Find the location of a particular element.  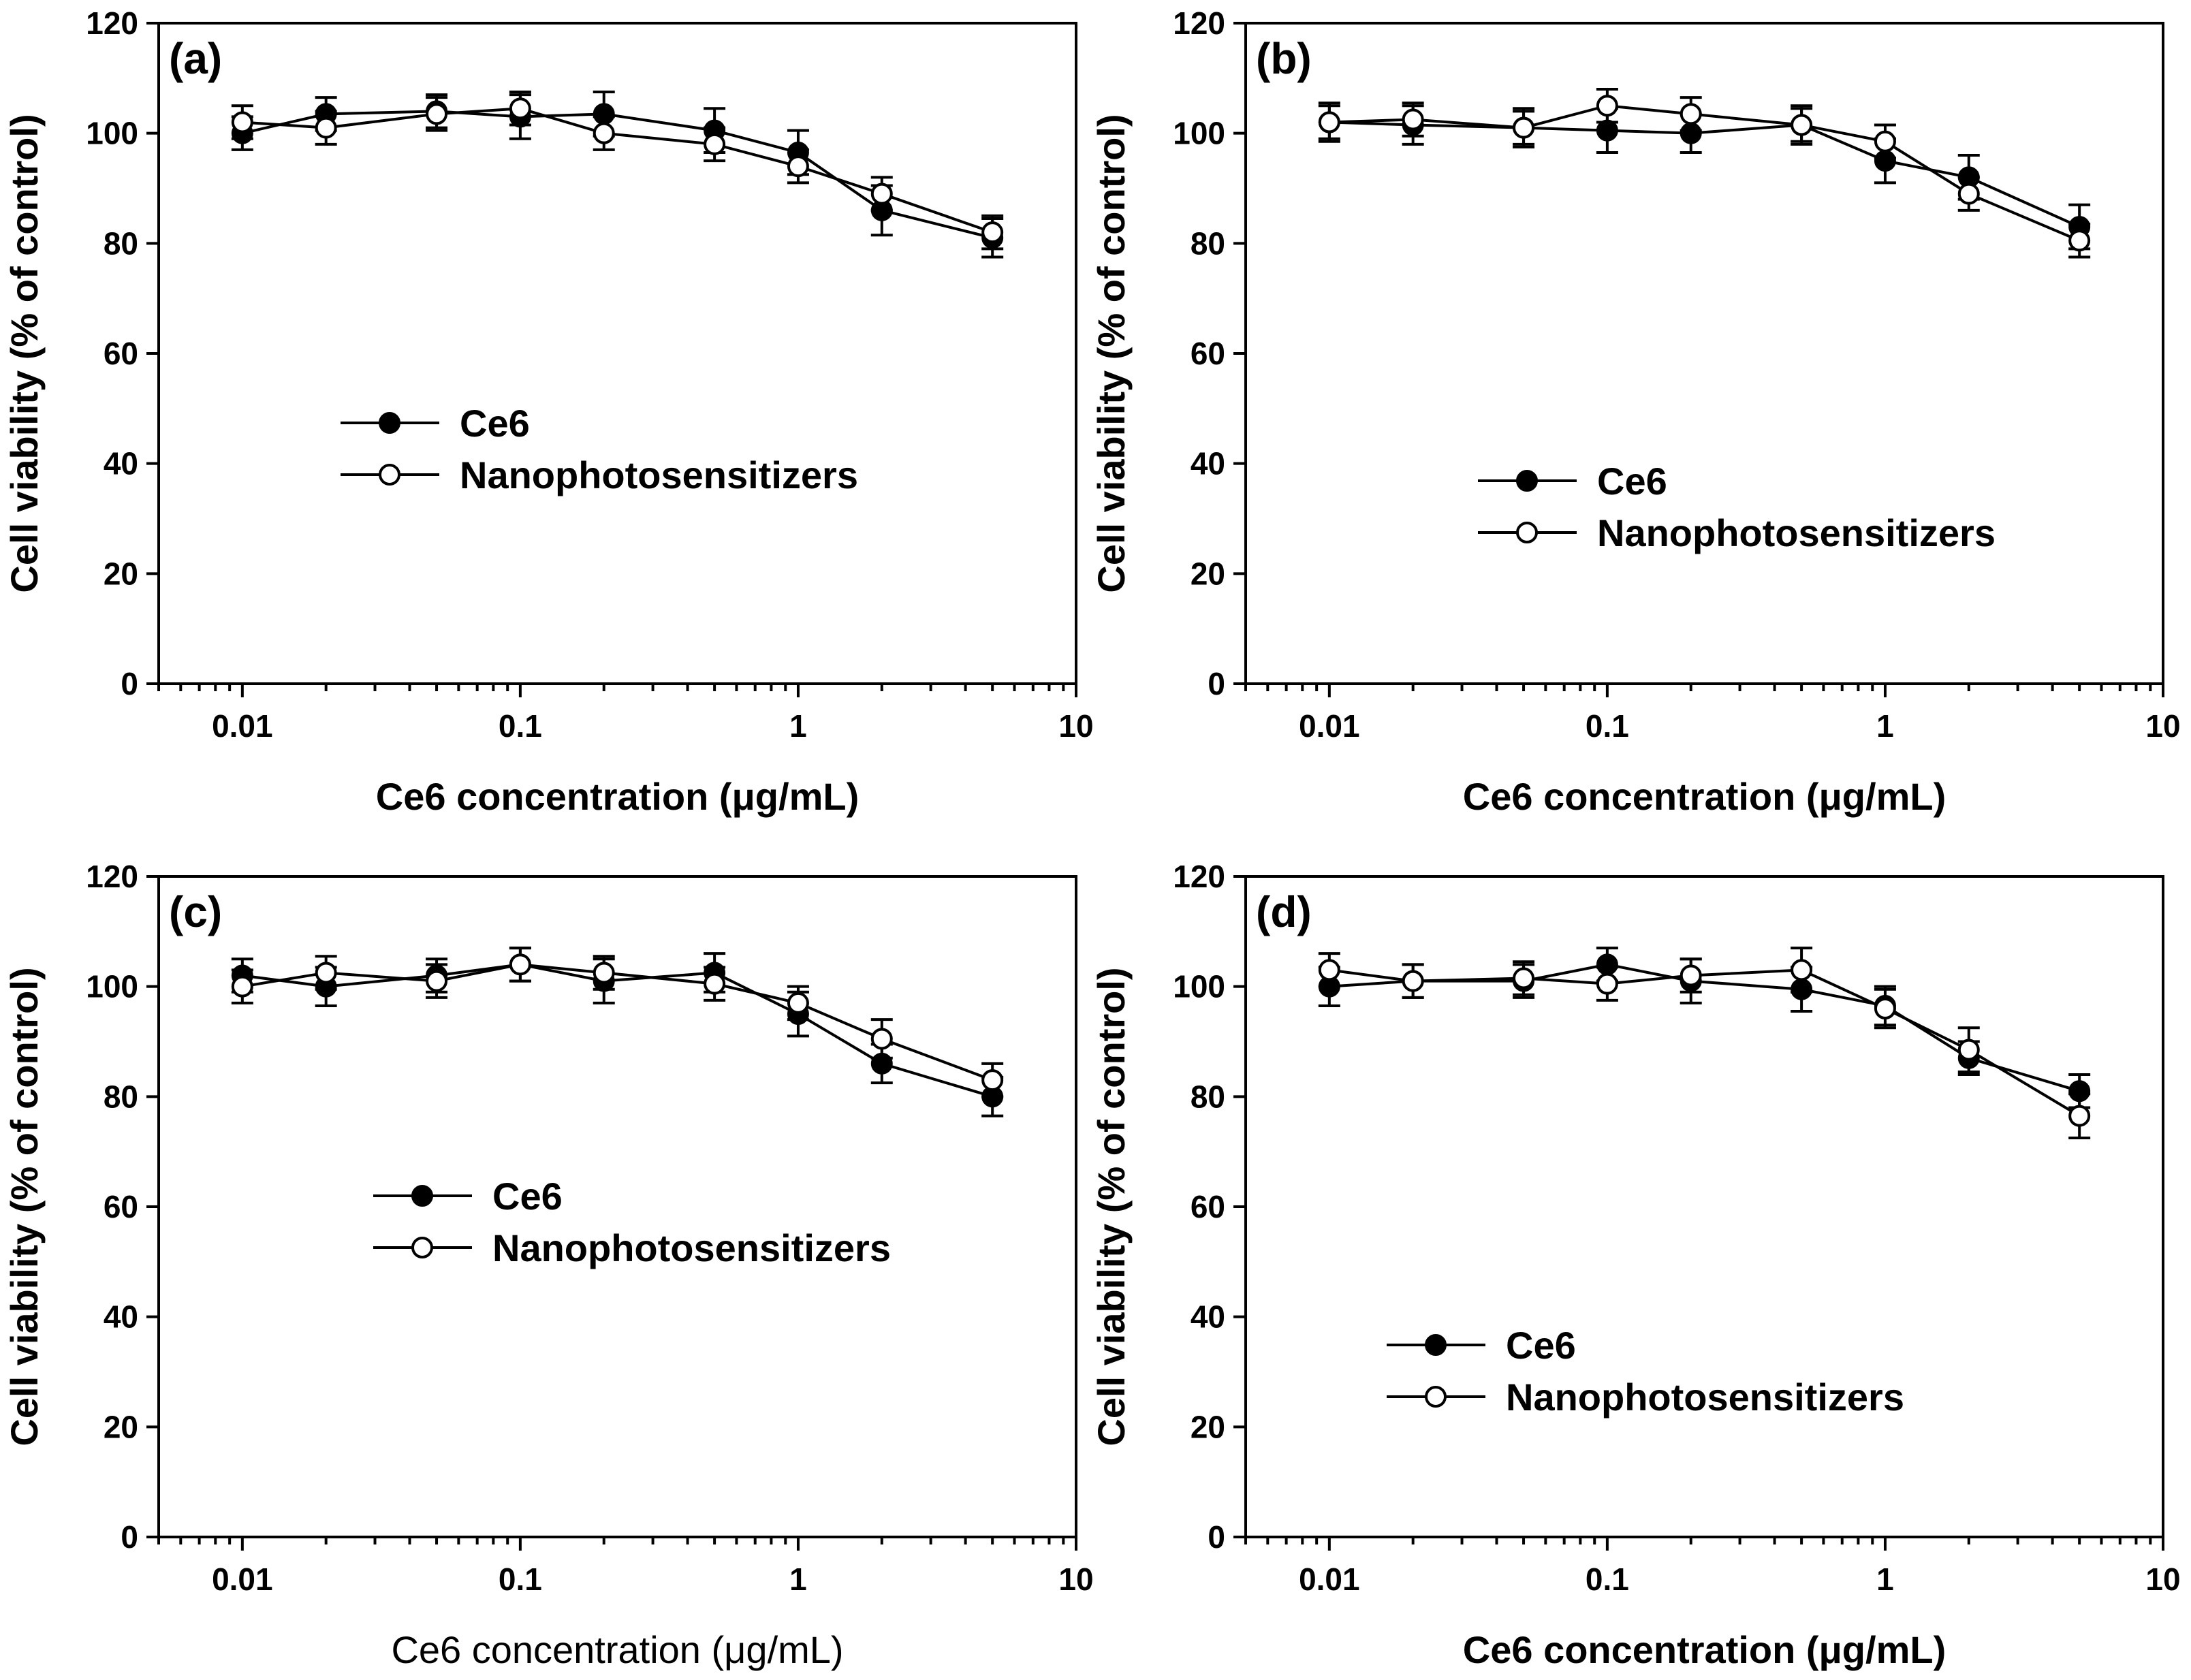

series-ce6 is located at coordinates (617, 175).